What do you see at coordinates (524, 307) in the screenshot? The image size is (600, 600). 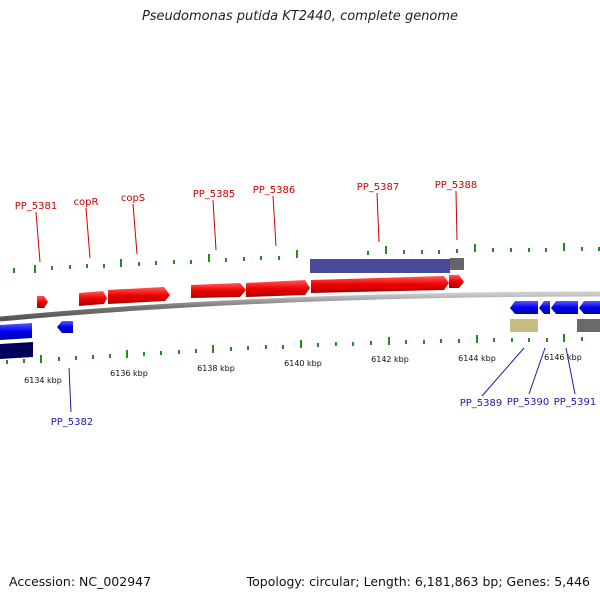 I see `gene-pp5389-arrow` at bounding box center [524, 307].